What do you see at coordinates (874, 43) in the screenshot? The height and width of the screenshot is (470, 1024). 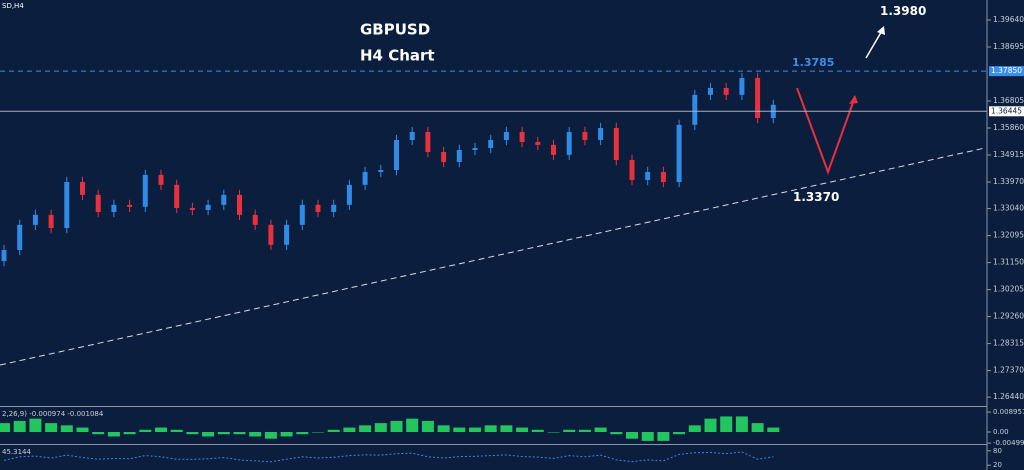 I see `target-arrow` at bounding box center [874, 43].